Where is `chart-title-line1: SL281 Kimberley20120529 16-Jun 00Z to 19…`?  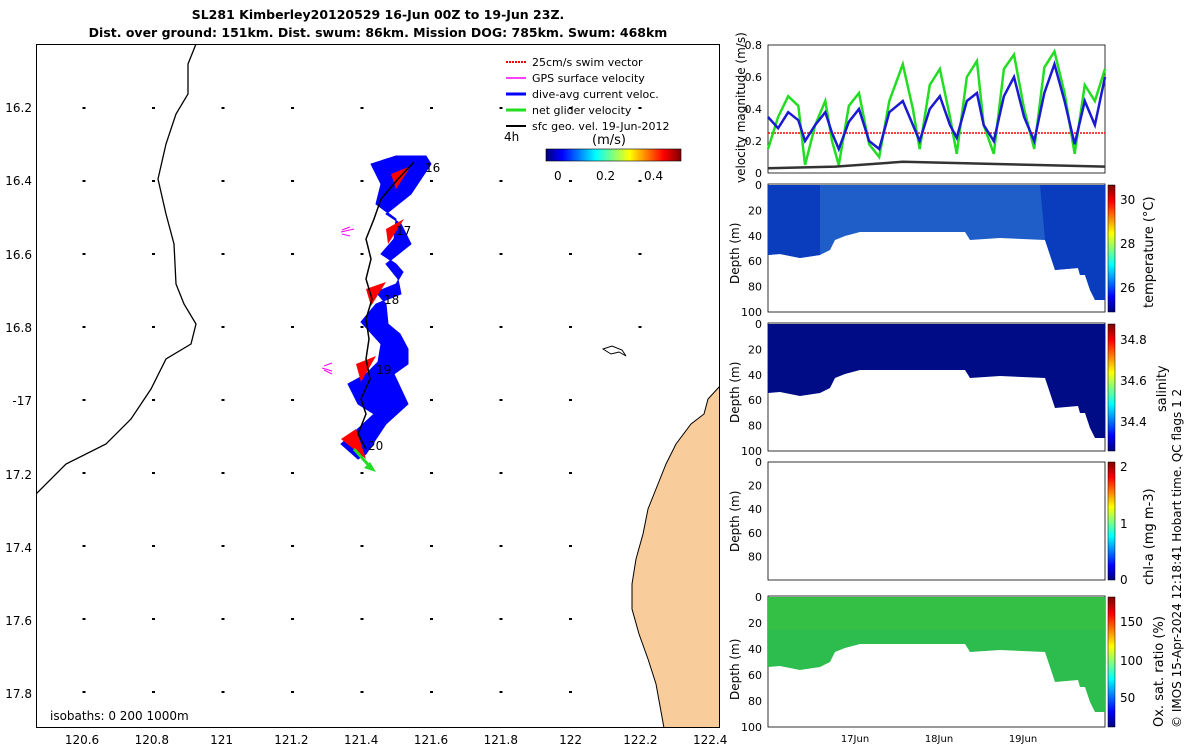 chart-title-line1: SL281 Kimberley20120529 16-Jun 00Z to 19… is located at coordinates (378, 14).